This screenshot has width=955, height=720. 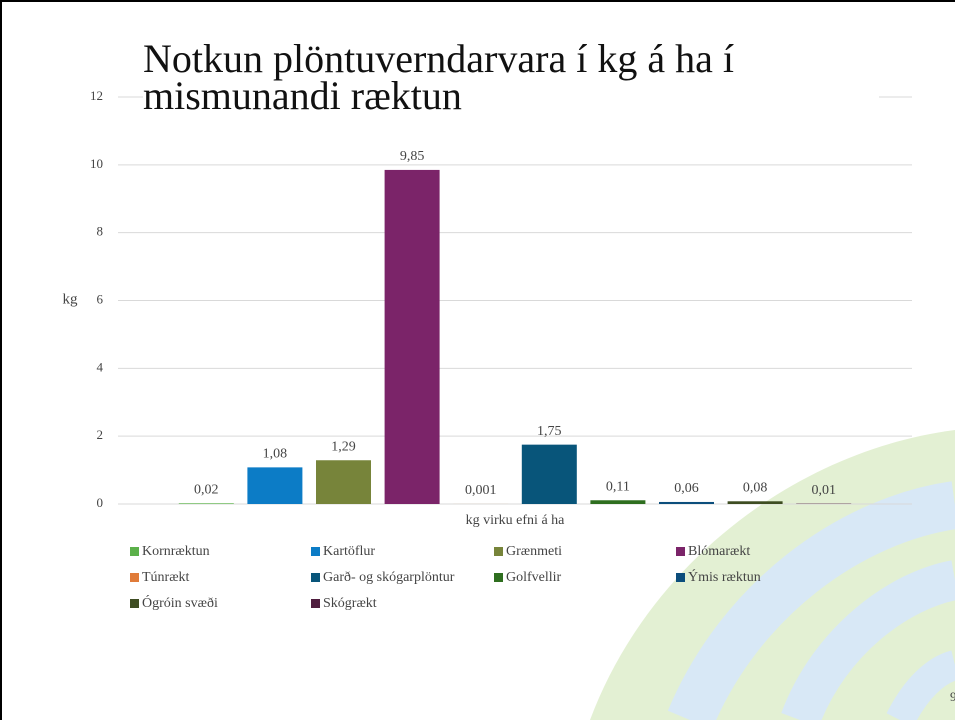 What do you see at coordinates (719, 551) in the screenshot?
I see `legend-label: Blómarækt` at bounding box center [719, 551].